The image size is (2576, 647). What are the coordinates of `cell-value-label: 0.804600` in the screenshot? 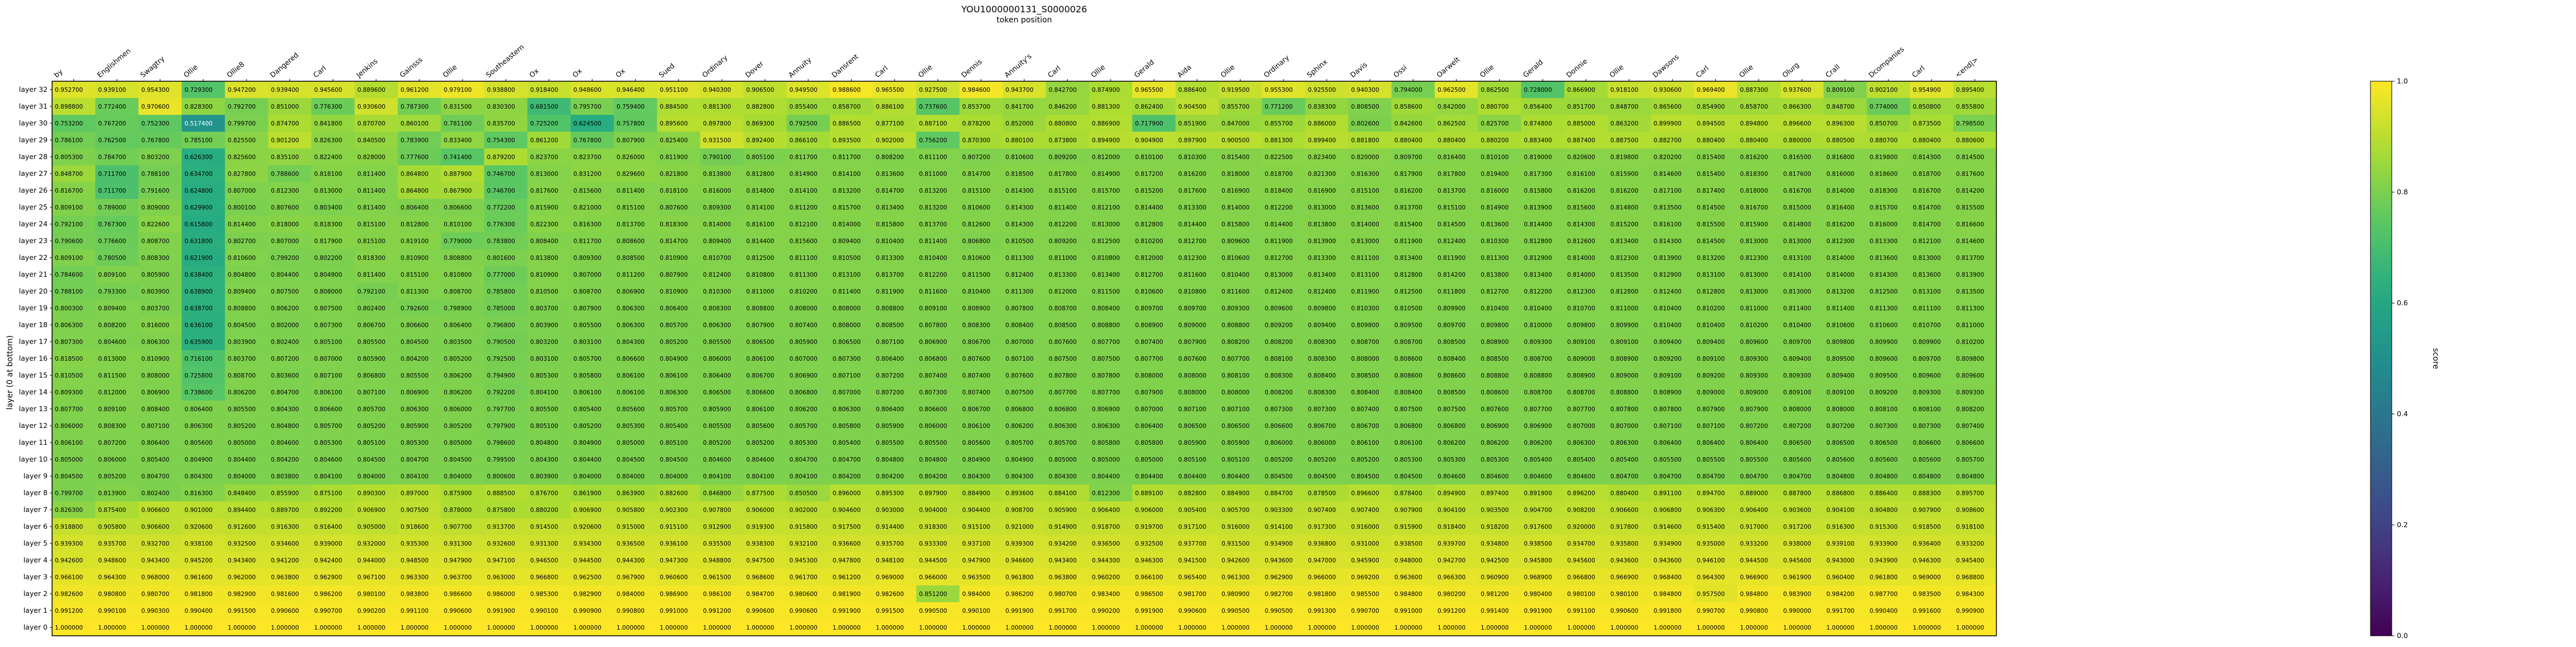 It's located at (1495, 476).